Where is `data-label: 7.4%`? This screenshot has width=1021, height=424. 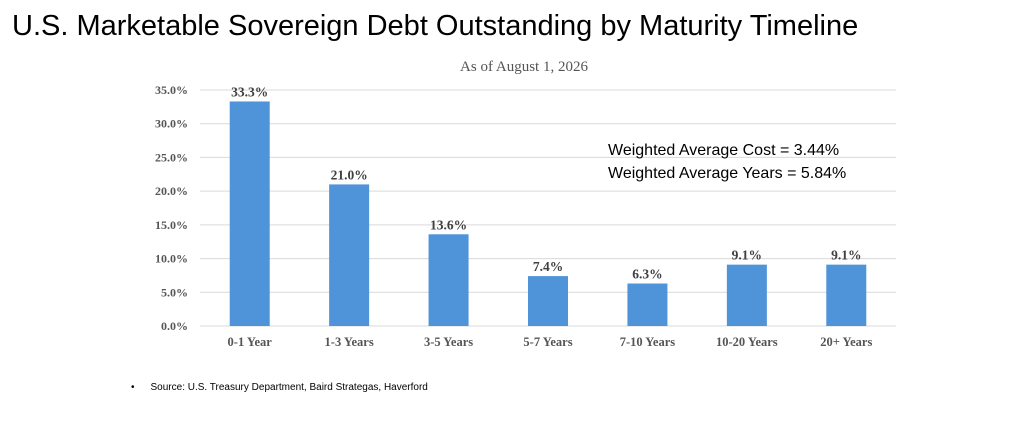 data-label: 7.4% is located at coordinates (548, 266).